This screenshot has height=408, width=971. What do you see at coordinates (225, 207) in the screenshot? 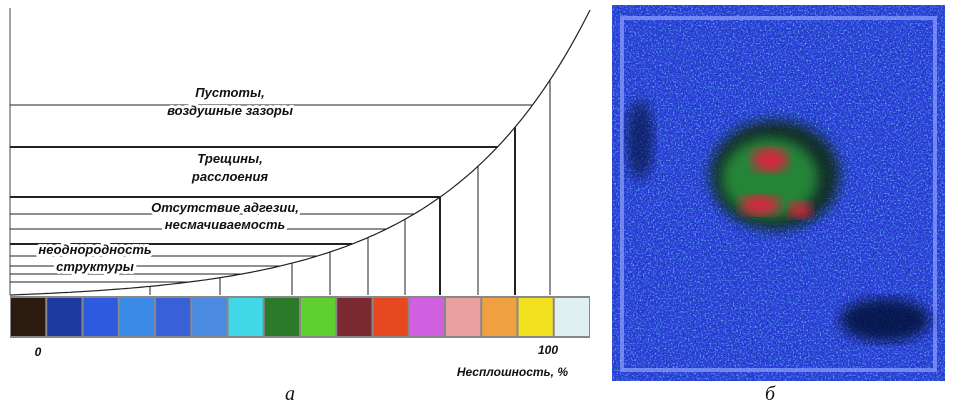
I see `category-label: Отсутствие адгезии,` at bounding box center [225, 207].